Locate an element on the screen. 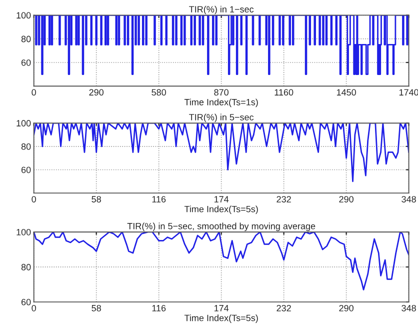  x-tick-label: 1450 is located at coordinates (346, 92).